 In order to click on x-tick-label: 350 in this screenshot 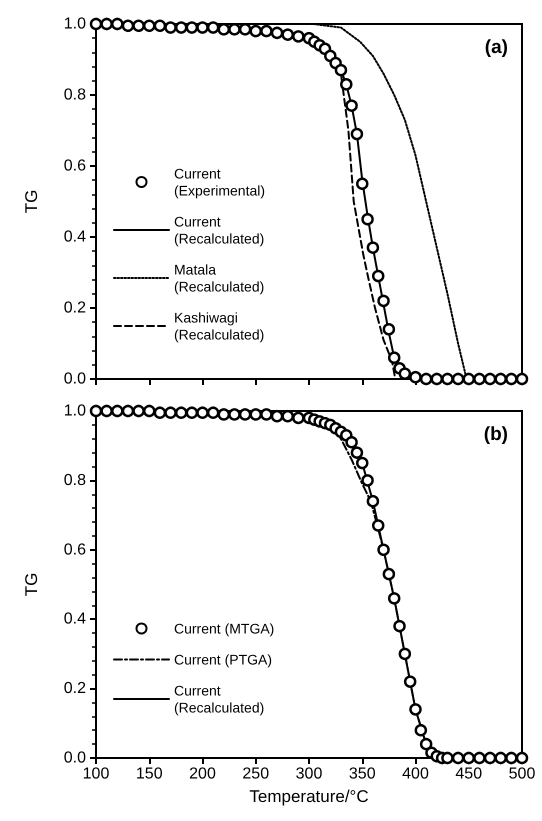, I will do `click(362, 774)`.